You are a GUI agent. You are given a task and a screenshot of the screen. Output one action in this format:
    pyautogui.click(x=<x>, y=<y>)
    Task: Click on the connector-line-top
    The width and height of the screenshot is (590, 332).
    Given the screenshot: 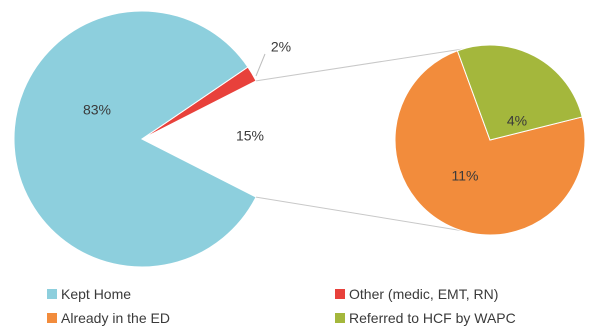 What is the action you would take?
    pyautogui.click(x=369, y=63)
    